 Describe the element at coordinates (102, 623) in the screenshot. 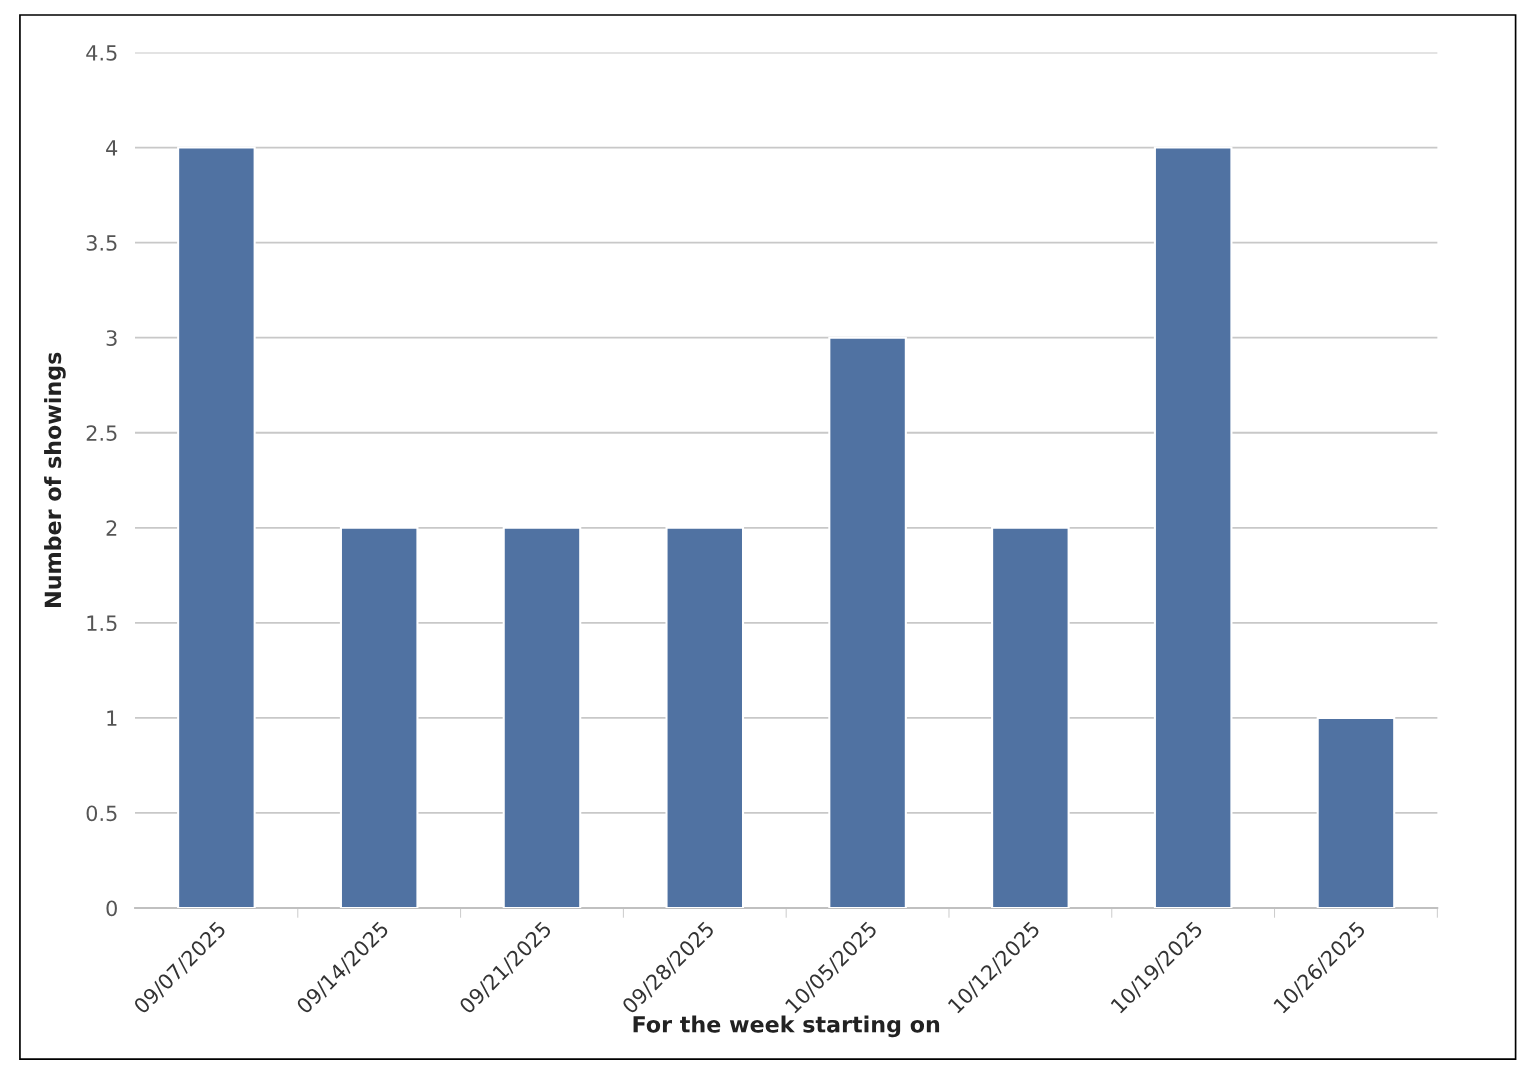

I see `y-tick-label: 1.5` at that location.